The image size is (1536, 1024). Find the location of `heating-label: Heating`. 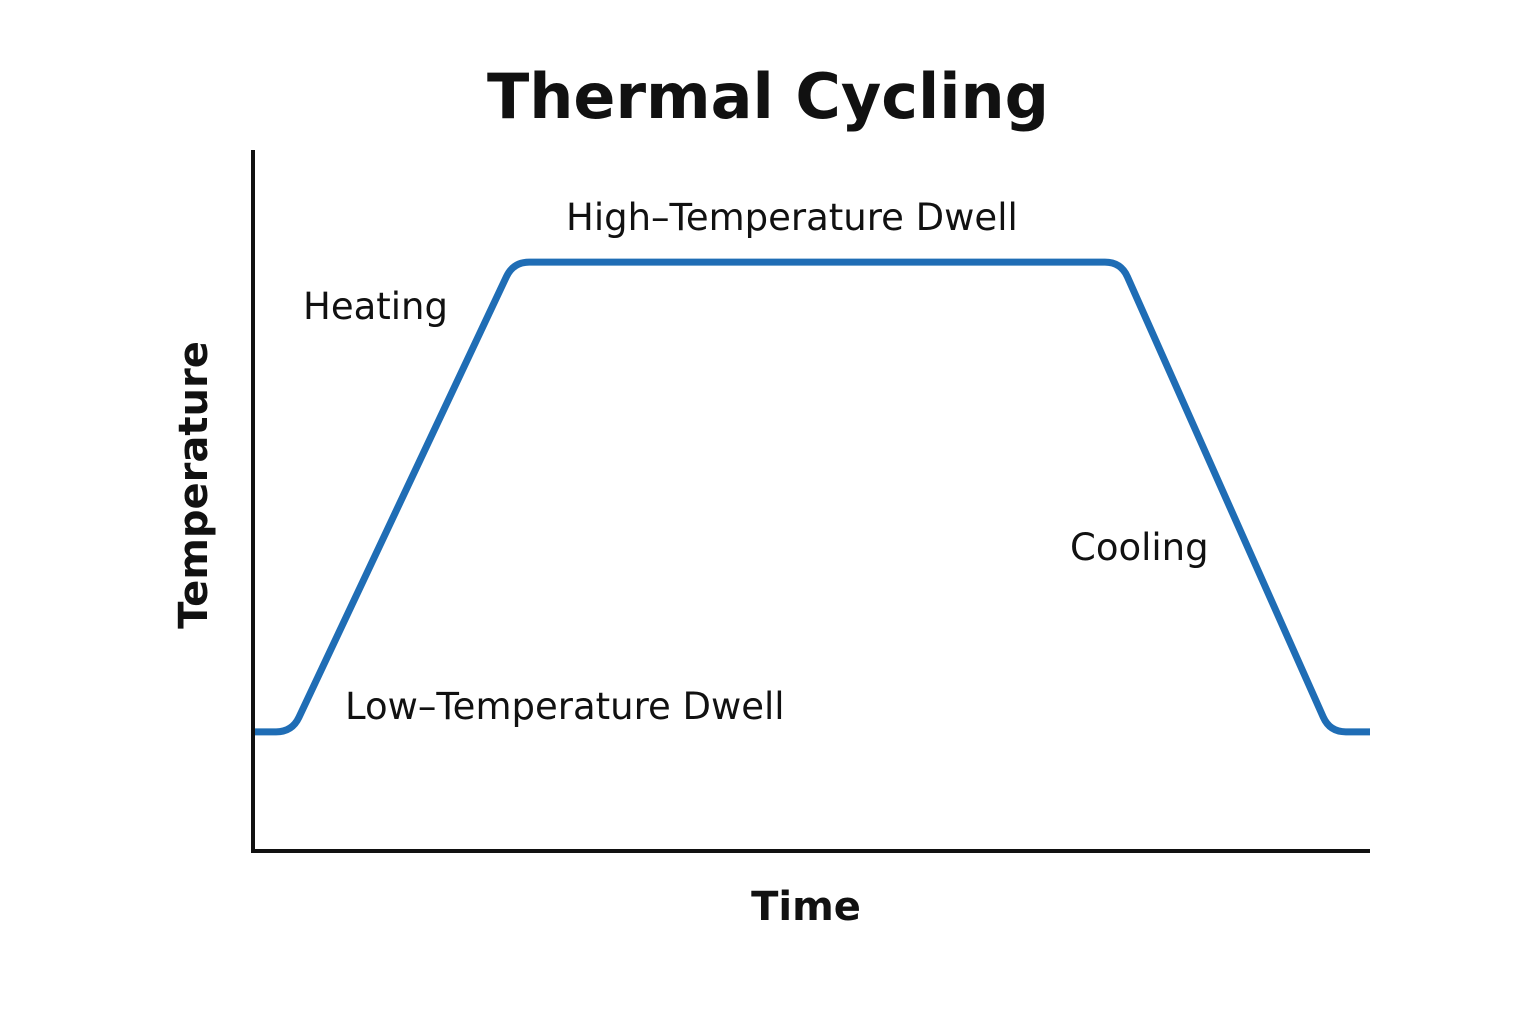

heating-label: Heating is located at coordinates (375, 306).